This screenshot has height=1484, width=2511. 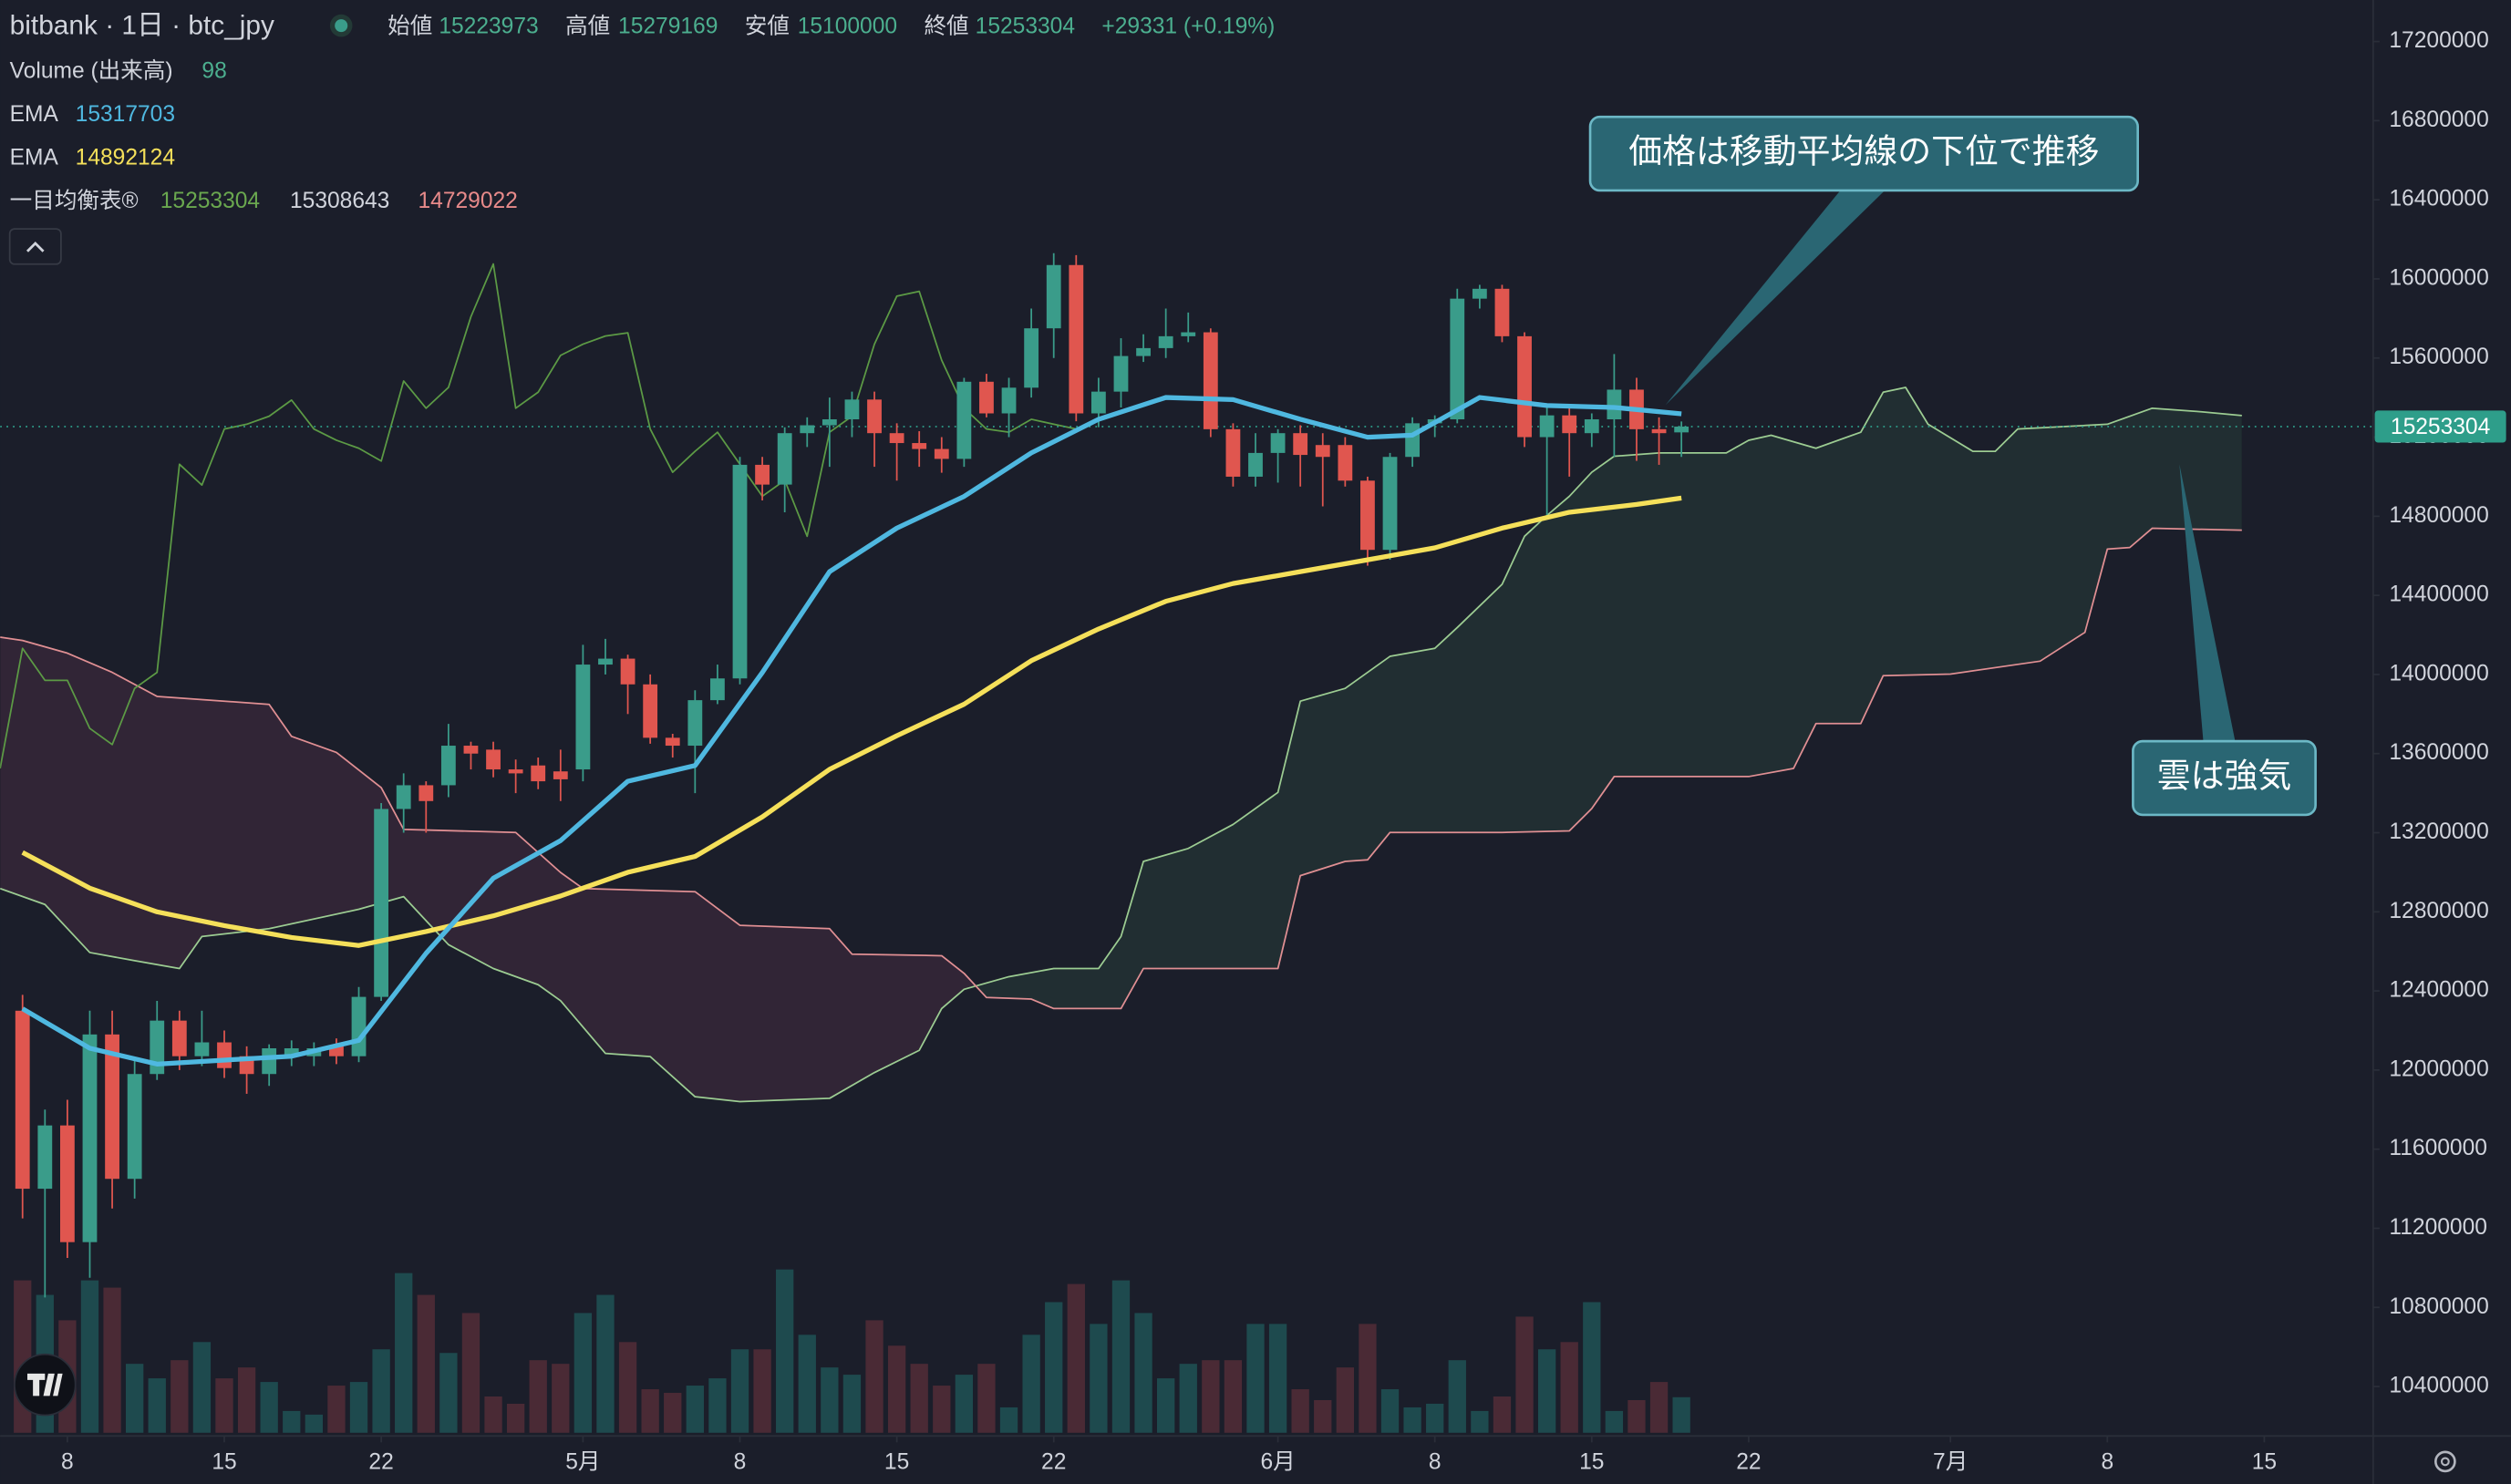 I want to click on y-tick-label: 12800000, so click(x=2438, y=911).